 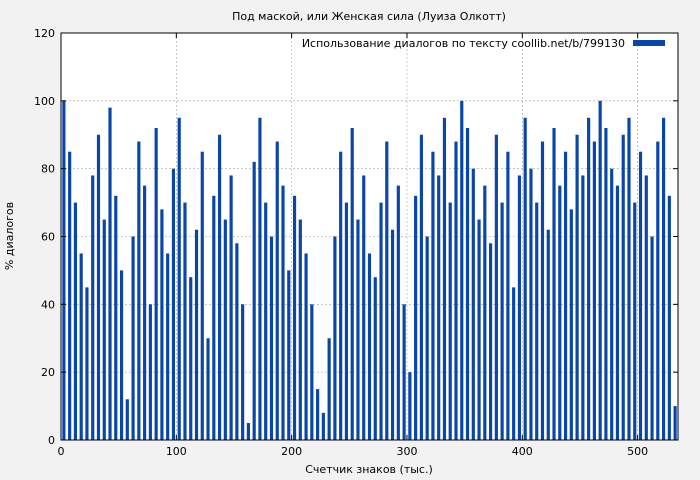 What do you see at coordinates (369, 469) in the screenshot?
I see `x-axis-label: Счетчик знаков (тыс.)` at bounding box center [369, 469].